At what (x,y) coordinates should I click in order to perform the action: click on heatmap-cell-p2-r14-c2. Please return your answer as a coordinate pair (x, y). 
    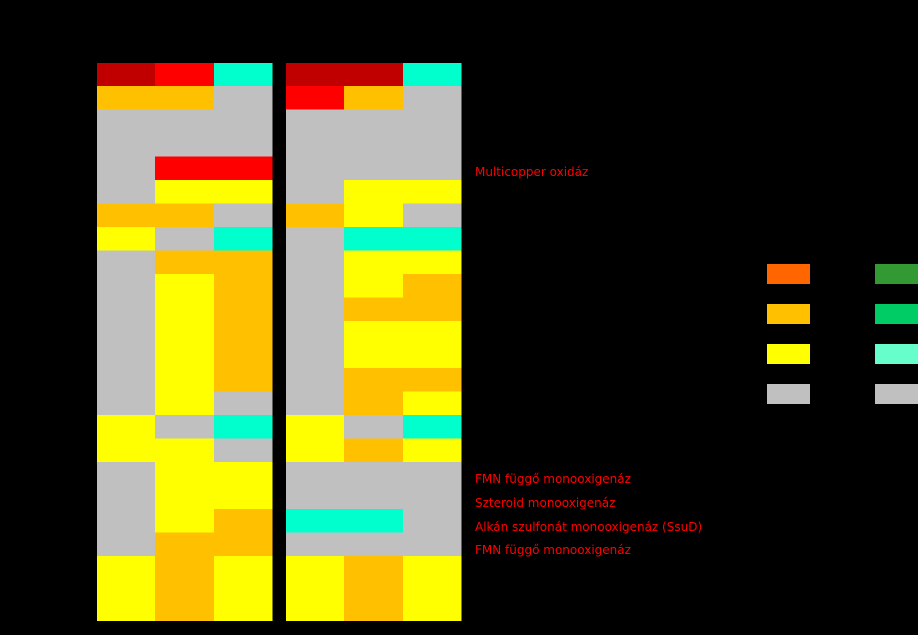
    Looking at the image, I should click on (374, 380).